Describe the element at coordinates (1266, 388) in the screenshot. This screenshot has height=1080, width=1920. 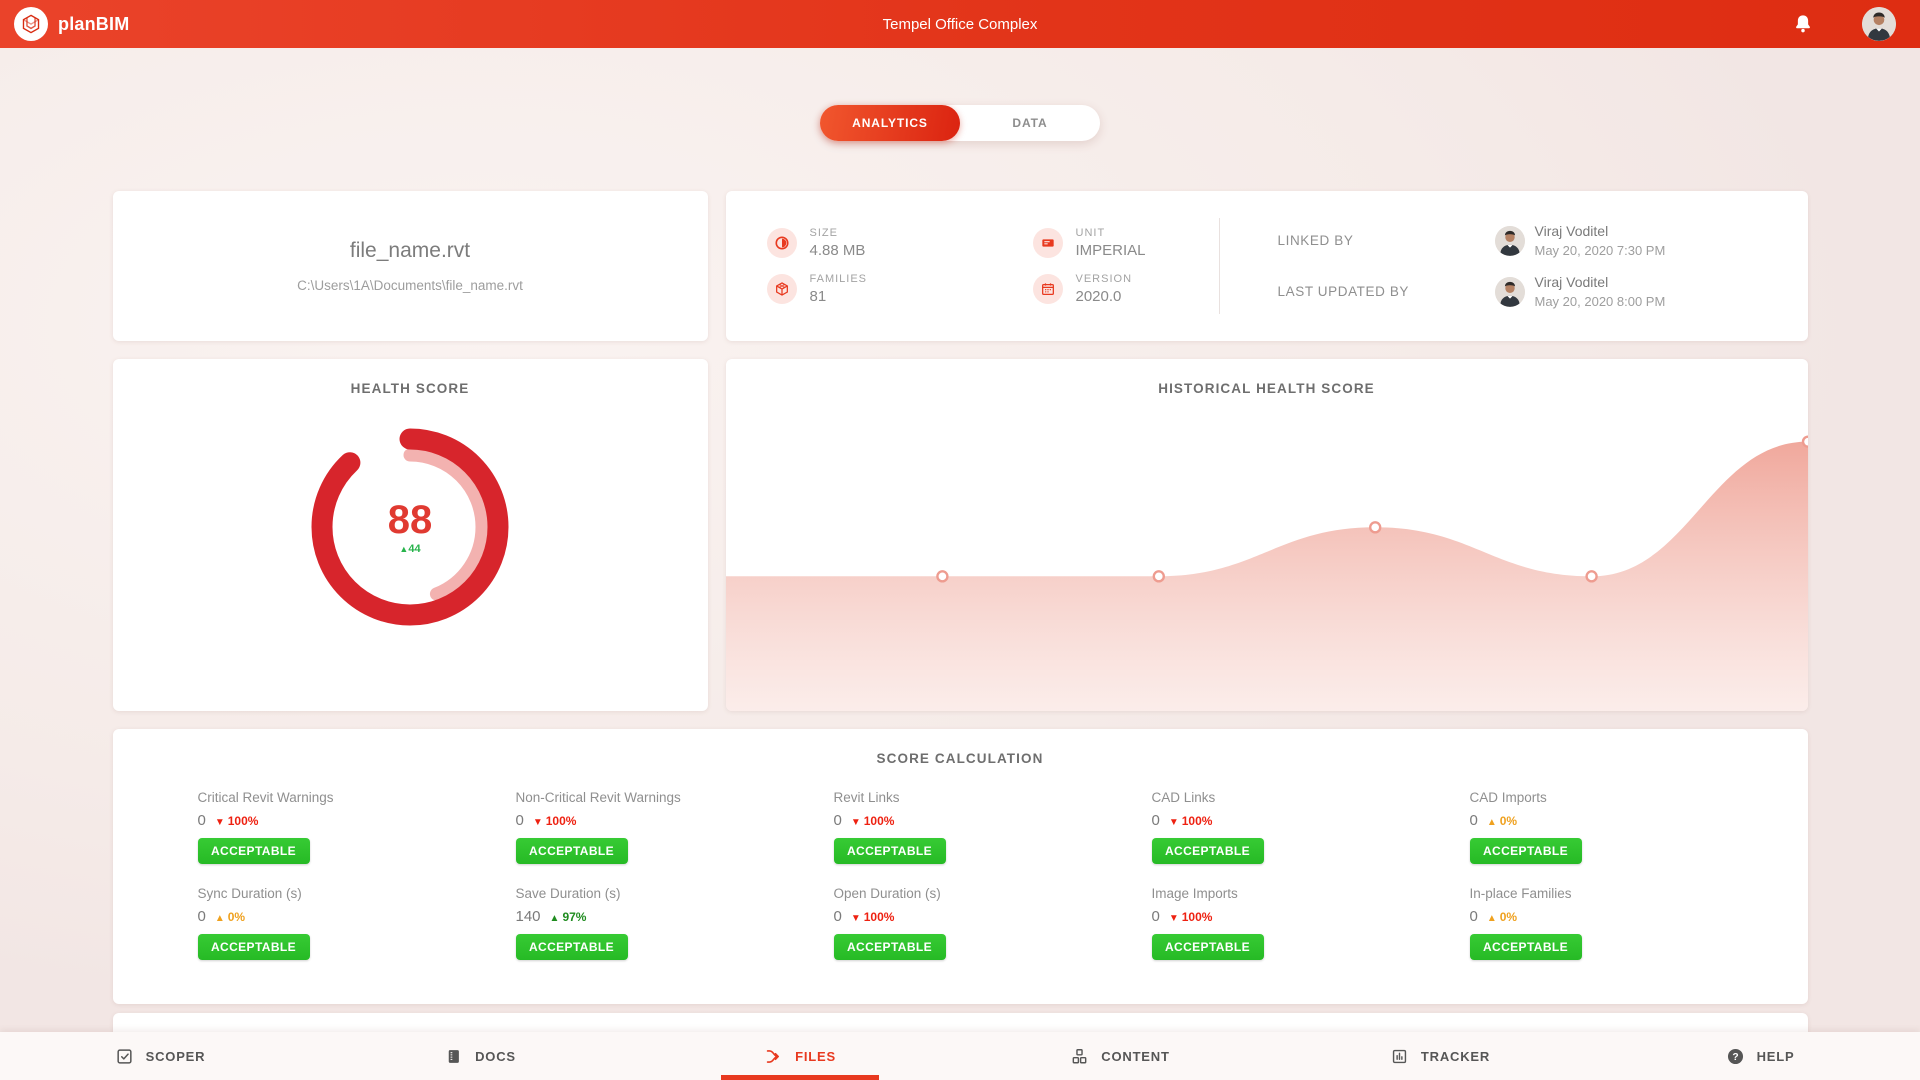
I see `historical-title: HISTORICAL HEALTH SCORE` at that location.